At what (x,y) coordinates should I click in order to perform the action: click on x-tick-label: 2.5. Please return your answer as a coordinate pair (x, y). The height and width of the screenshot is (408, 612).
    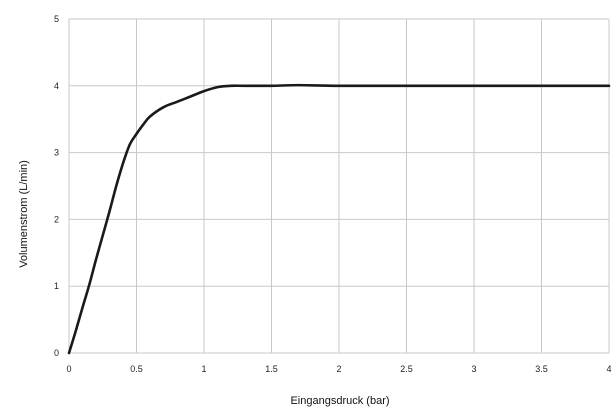
    Looking at the image, I should click on (406, 369).